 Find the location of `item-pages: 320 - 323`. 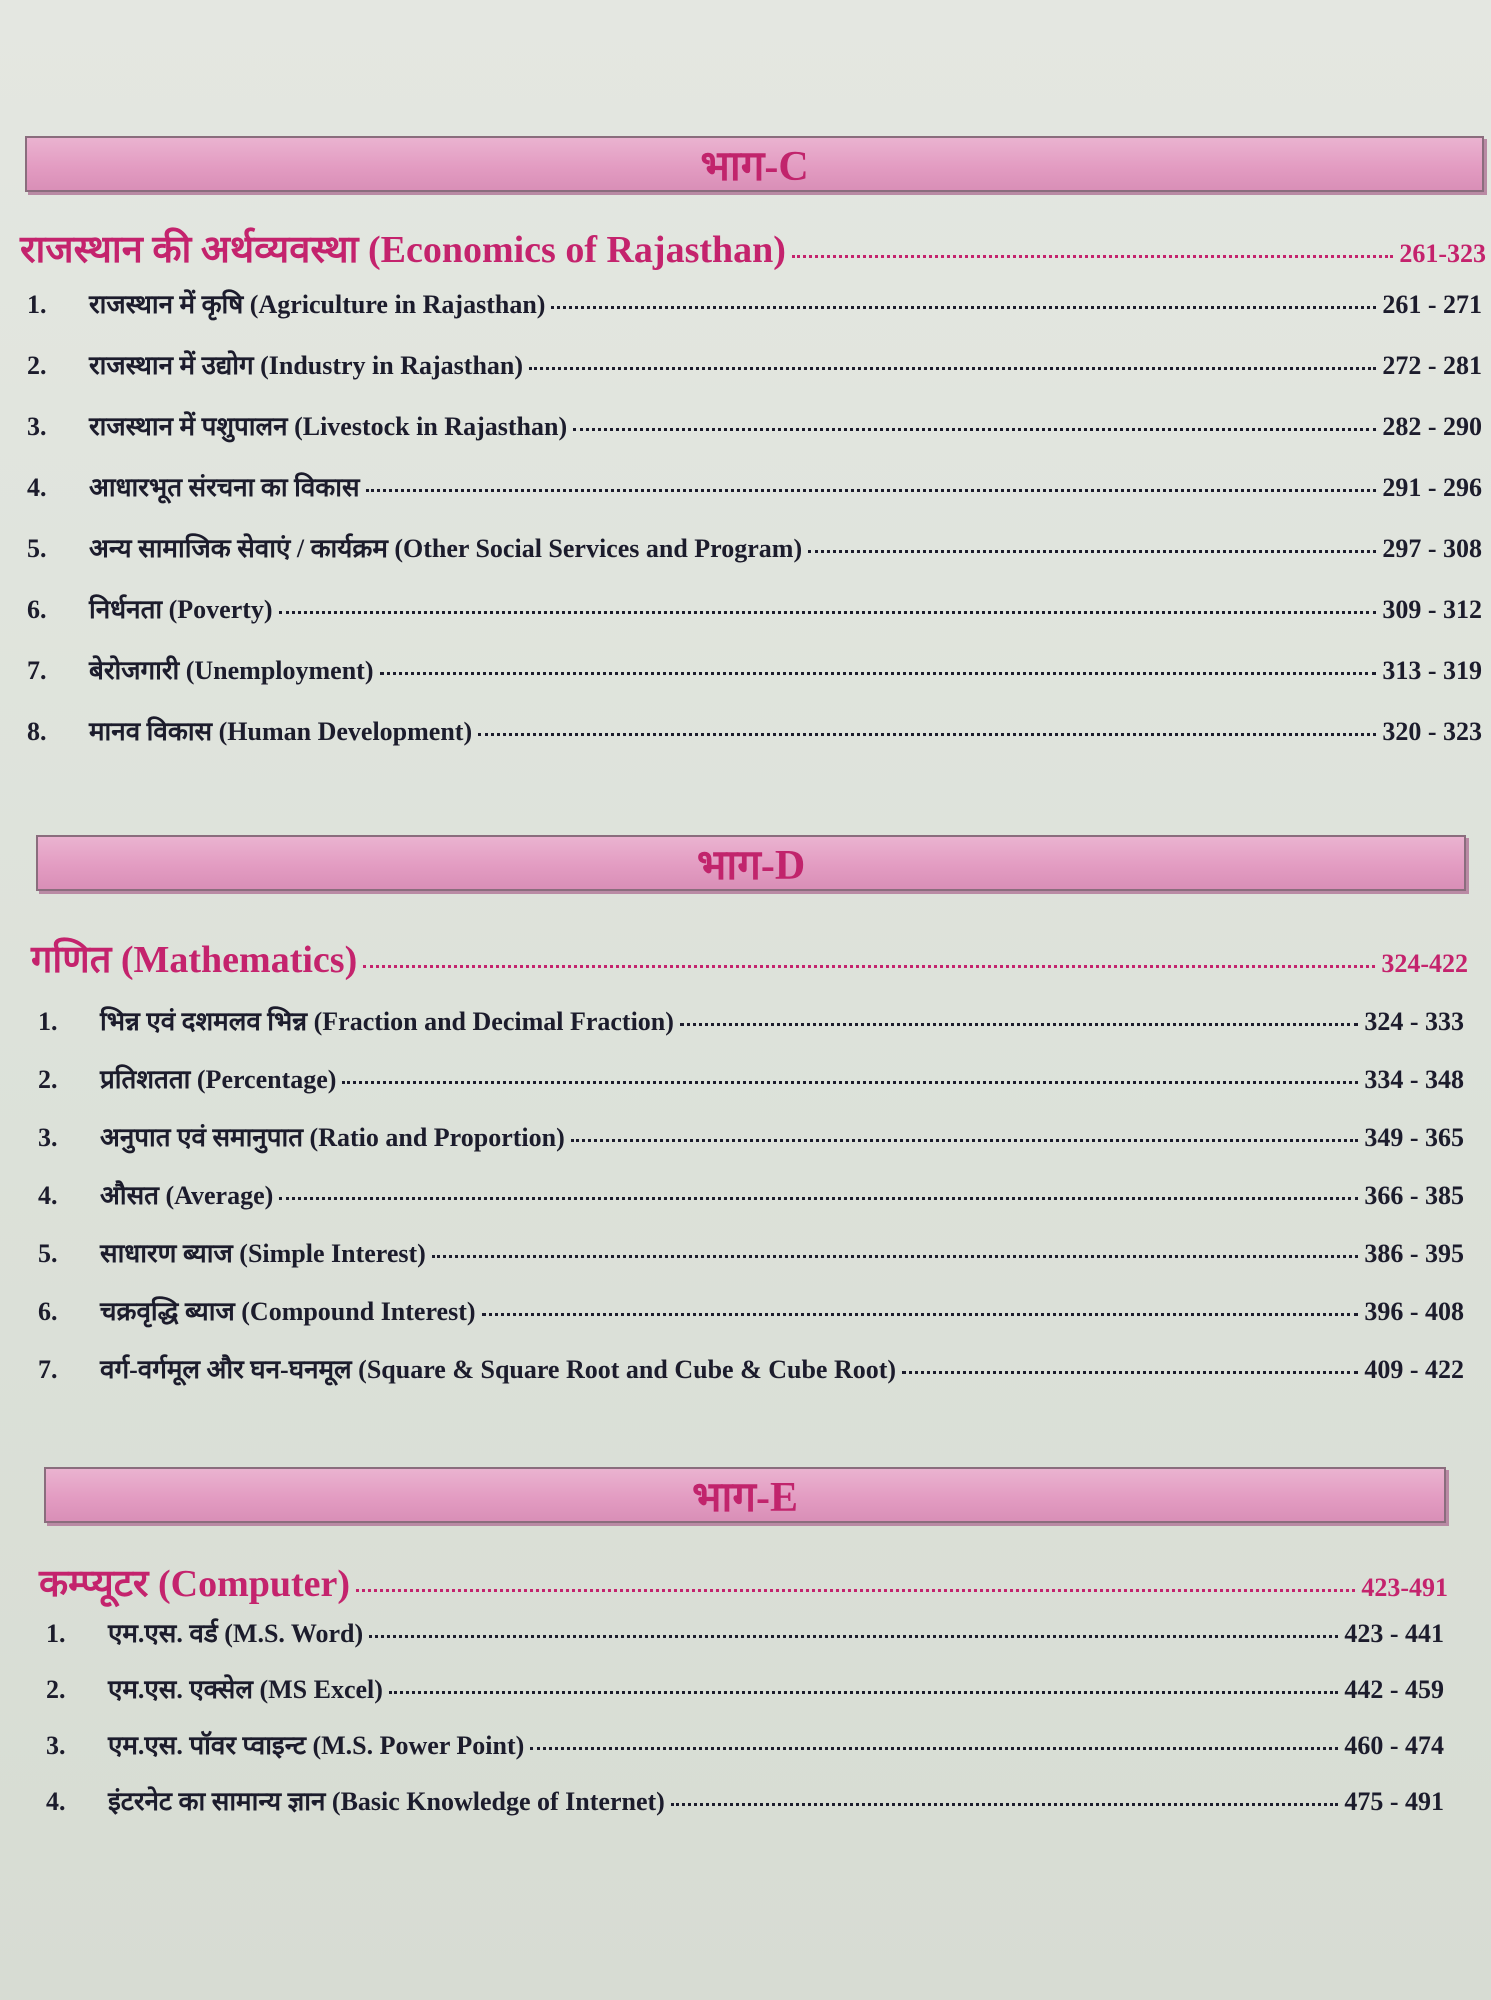

item-pages: 320 - 323 is located at coordinates (1432, 731).